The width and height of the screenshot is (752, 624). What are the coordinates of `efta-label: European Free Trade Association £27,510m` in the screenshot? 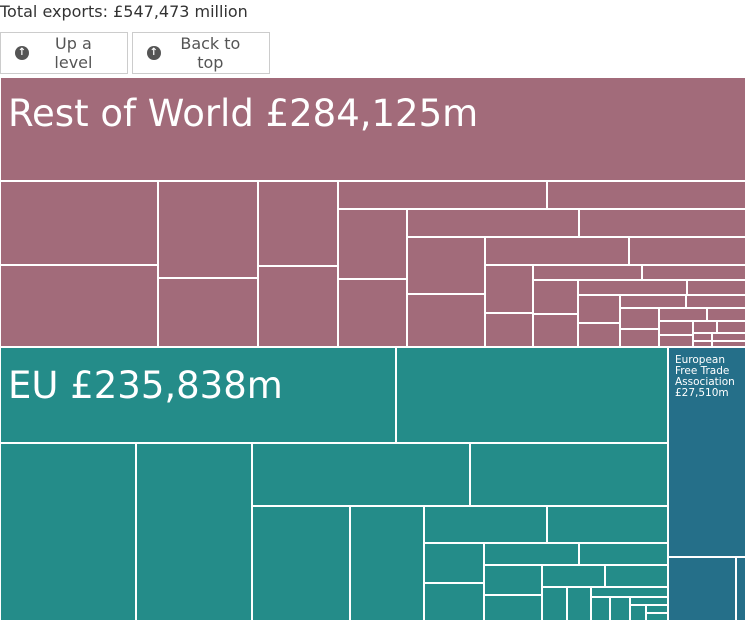 It's located at (705, 376).